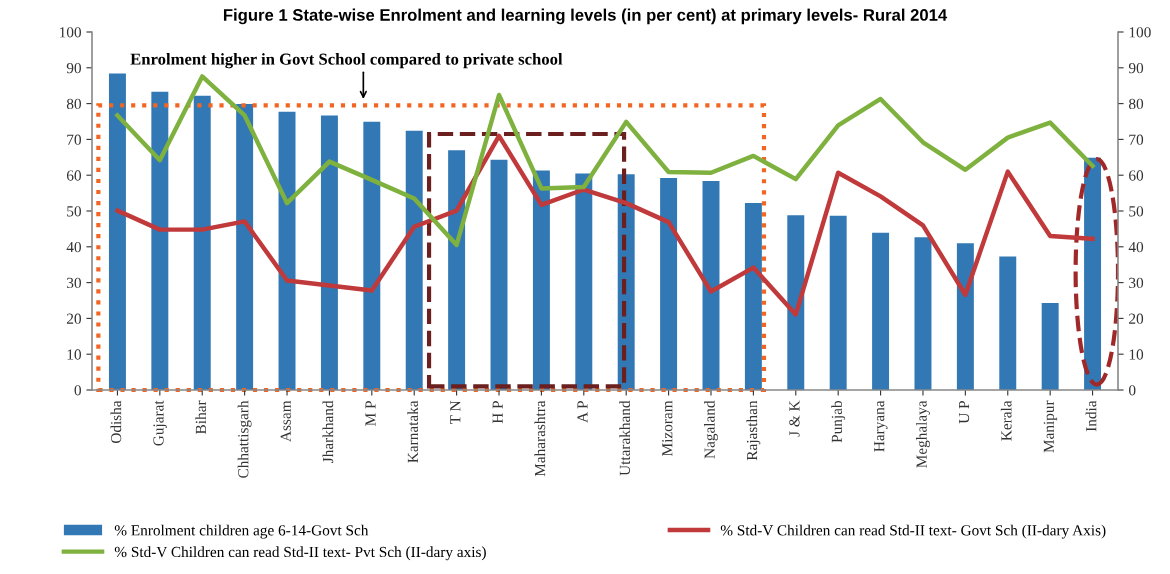  Describe the element at coordinates (73, 318) in the screenshot. I see `y-tick-label: 20` at that location.